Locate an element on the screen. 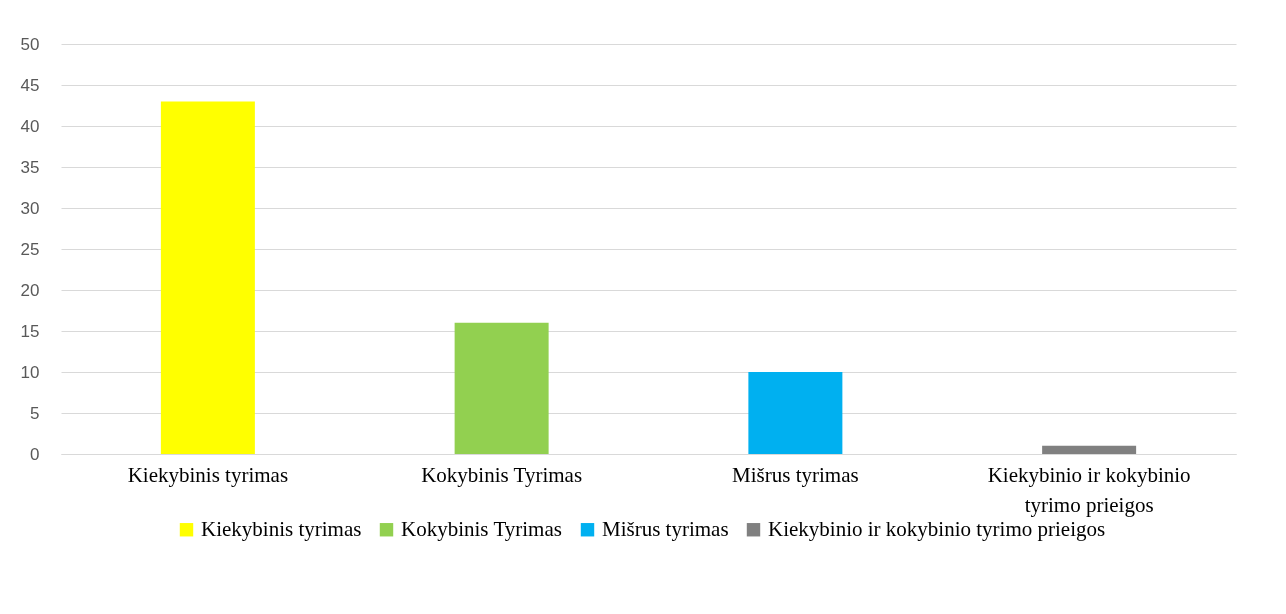 The image size is (1286, 614). legend-label: Kokybinis Tyrimas is located at coordinates (481, 528).